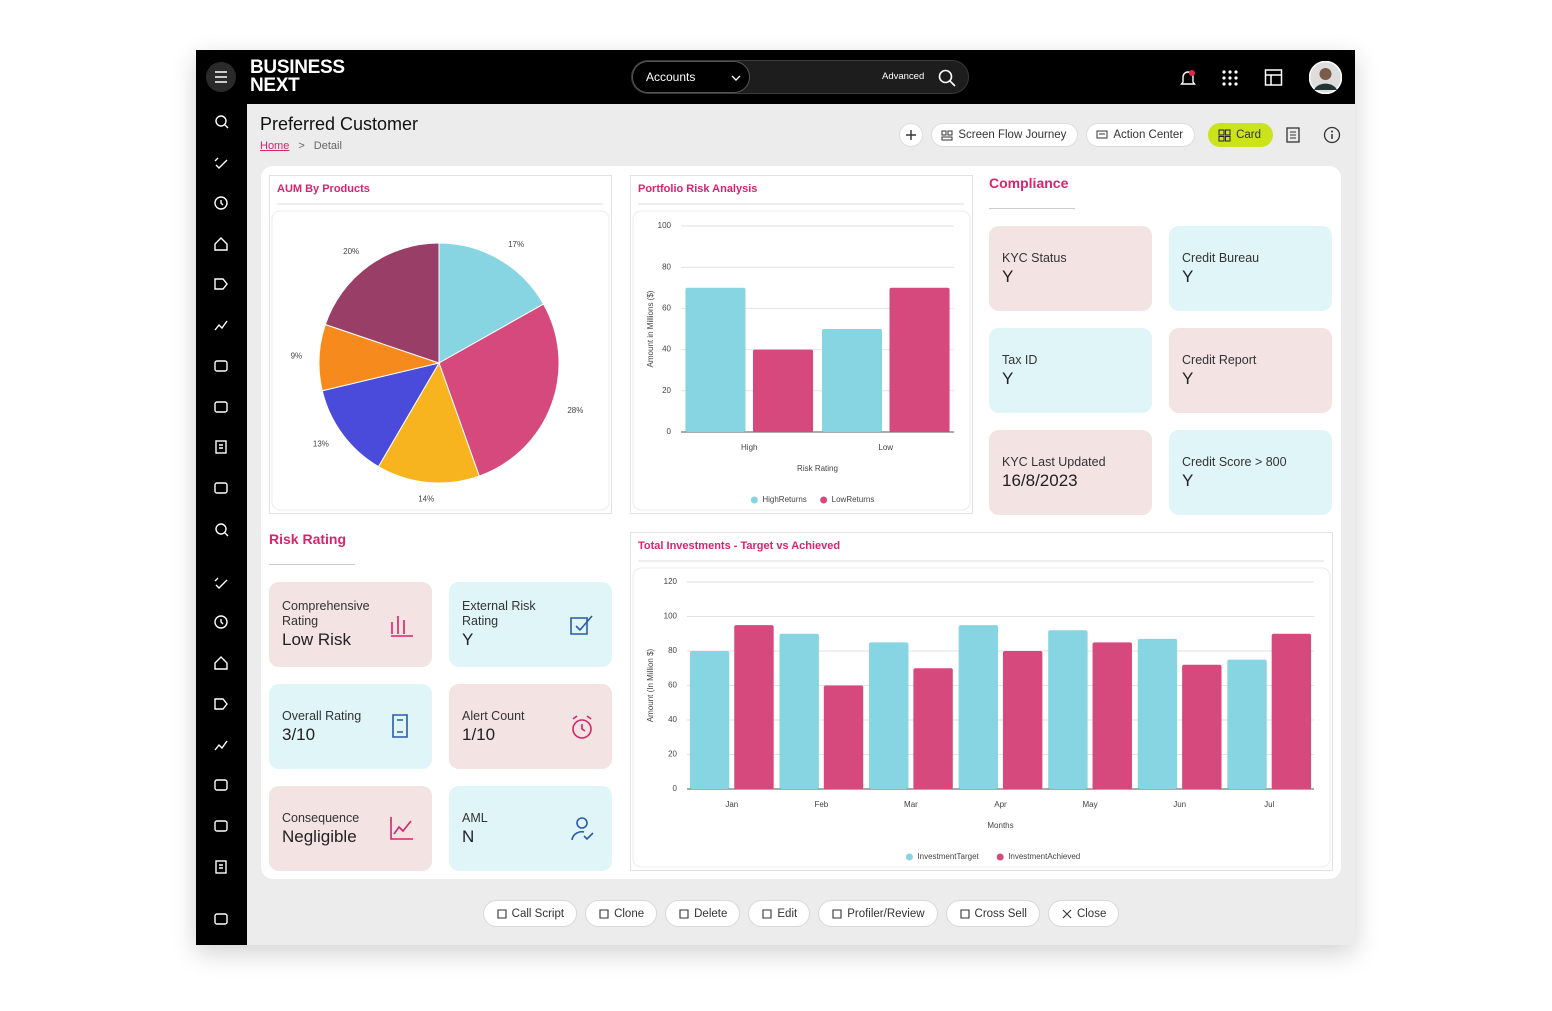 The image size is (1552, 1011). Describe the element at coordinates (350, 828) in the screenshot. I see `info-tile: Consequence Negligible` at that location.